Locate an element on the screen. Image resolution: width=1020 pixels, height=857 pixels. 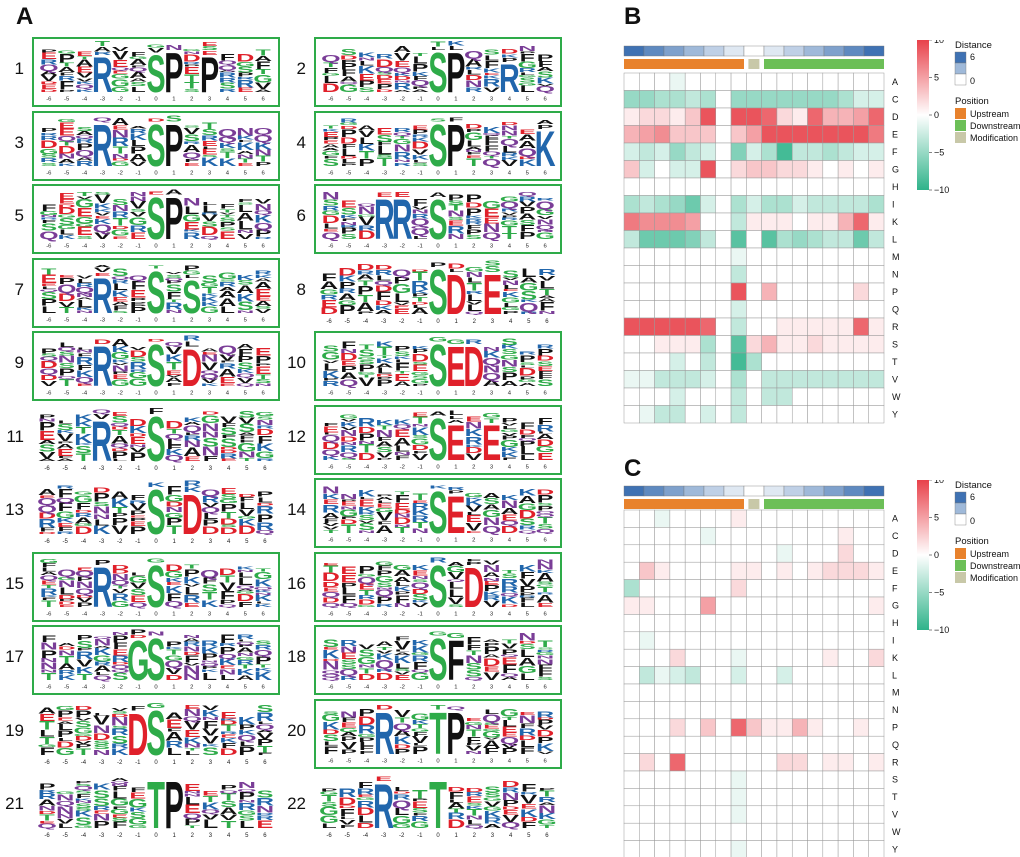
logo-position-label: -5 is located at coordinates (348, 246).